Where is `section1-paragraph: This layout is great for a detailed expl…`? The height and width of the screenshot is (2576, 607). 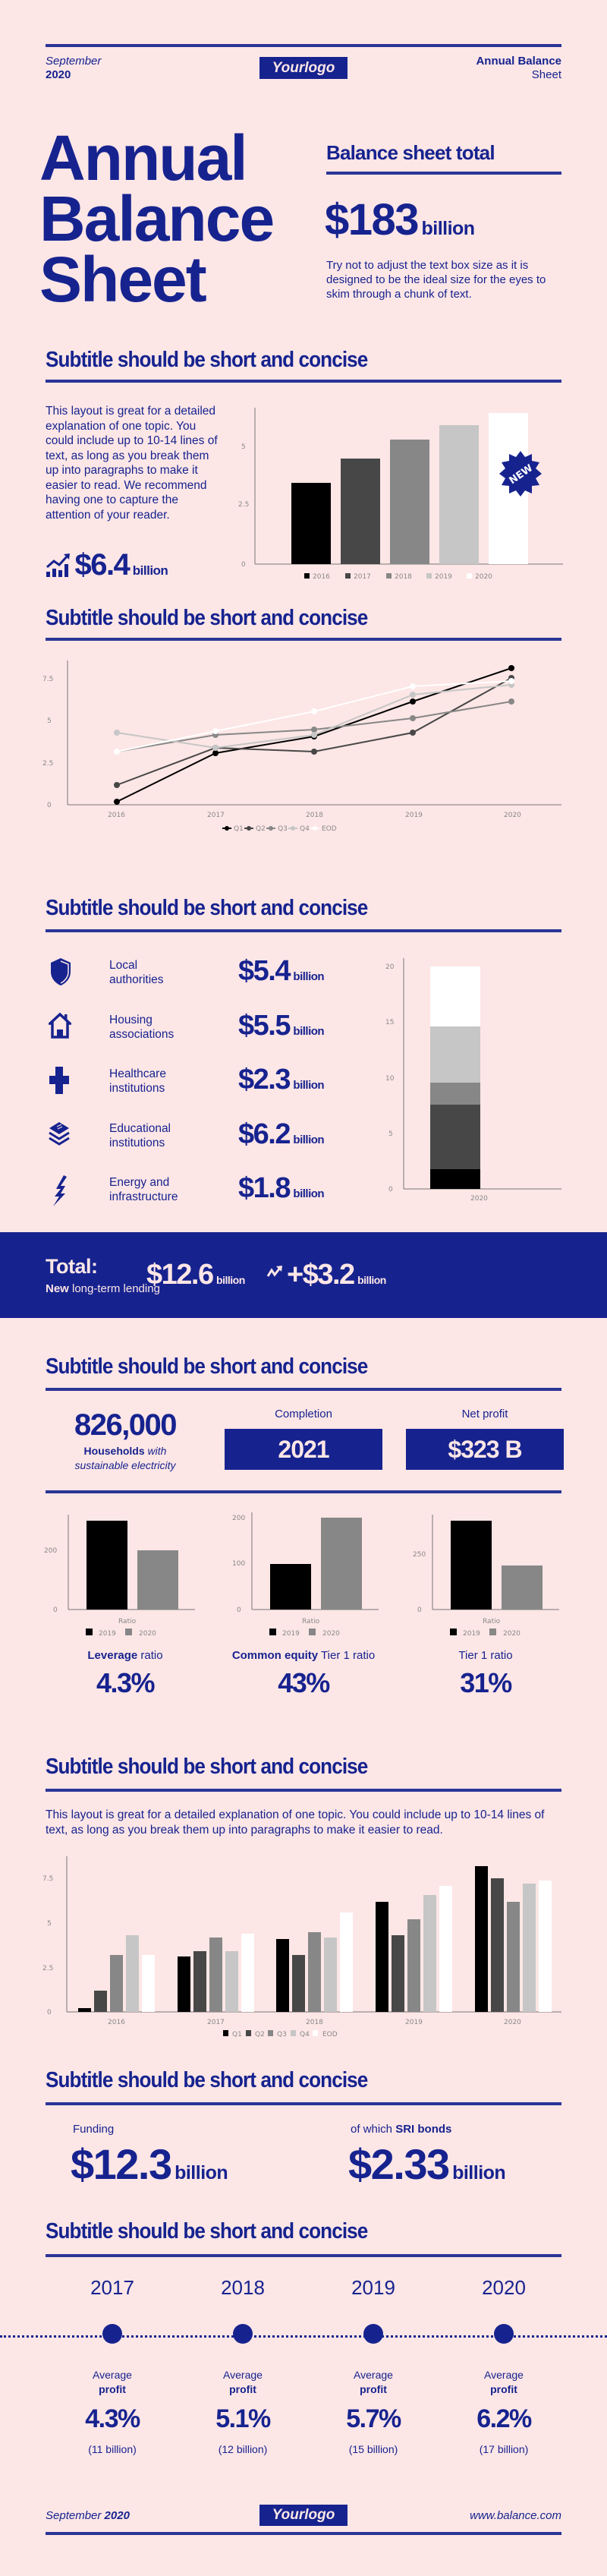
section1-paragraph: This layout is great for a detailed expl… is located at coordinates (132, 463).